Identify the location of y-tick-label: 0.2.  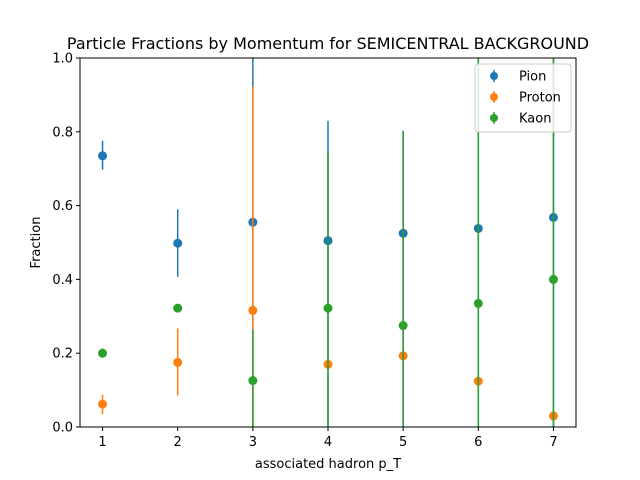
(62, 354).